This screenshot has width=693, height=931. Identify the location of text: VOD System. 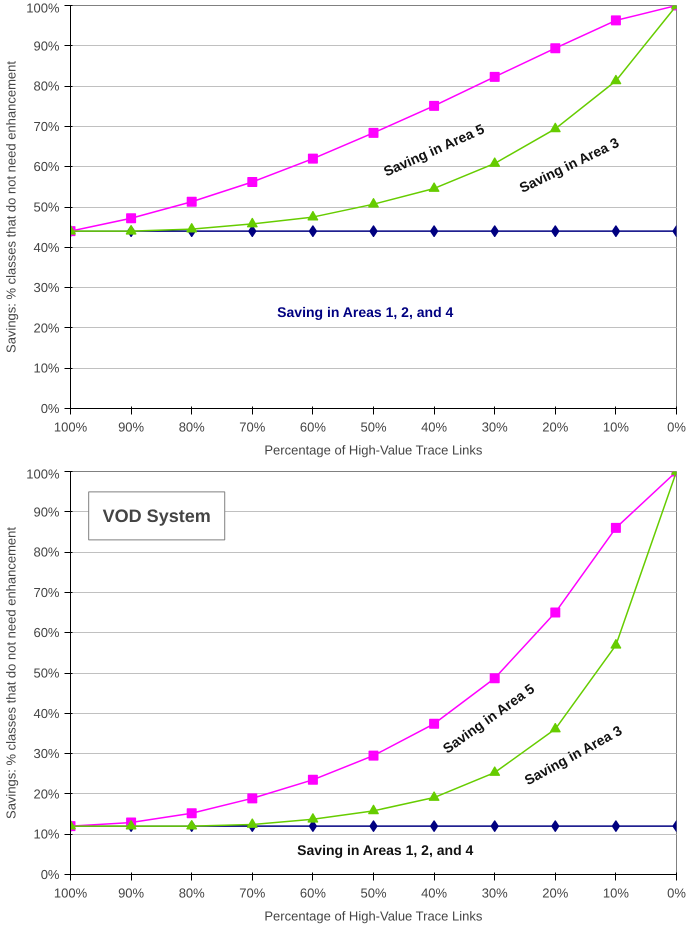
(156, 516).